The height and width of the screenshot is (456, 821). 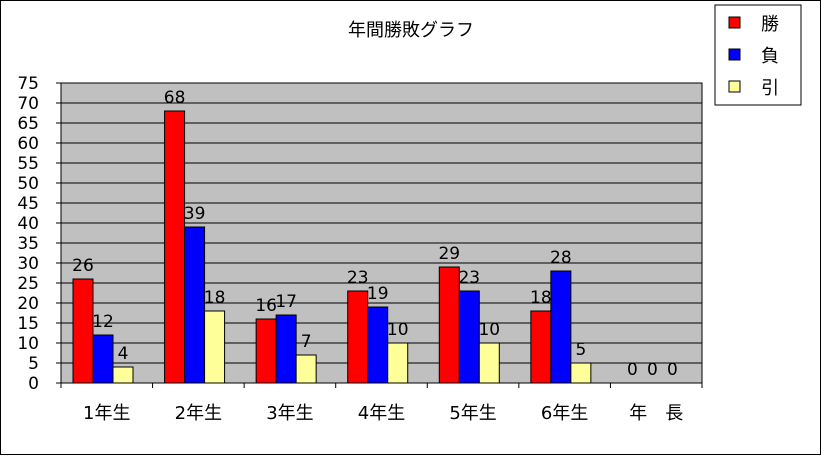 I want to click on x-category-label: 4年生, so click(x=381, y=413).